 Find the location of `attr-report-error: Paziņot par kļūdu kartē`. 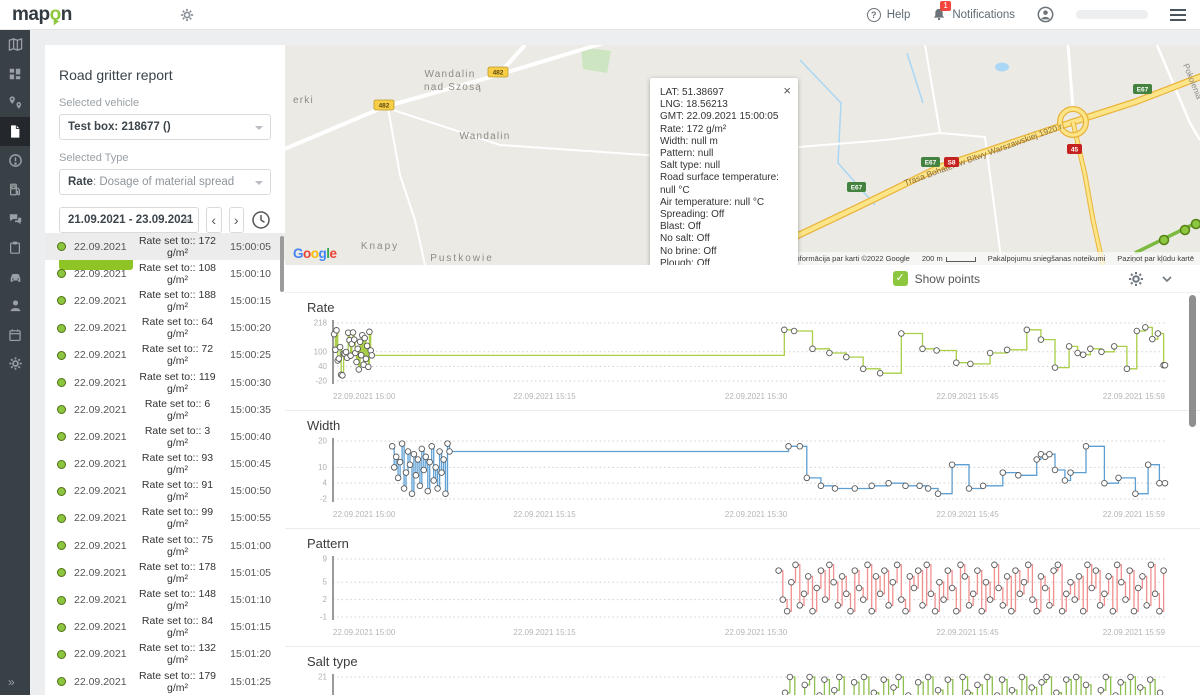

attr-report-error: Paziņot par kļūdu kartē is located at coordinates (1155, 258).